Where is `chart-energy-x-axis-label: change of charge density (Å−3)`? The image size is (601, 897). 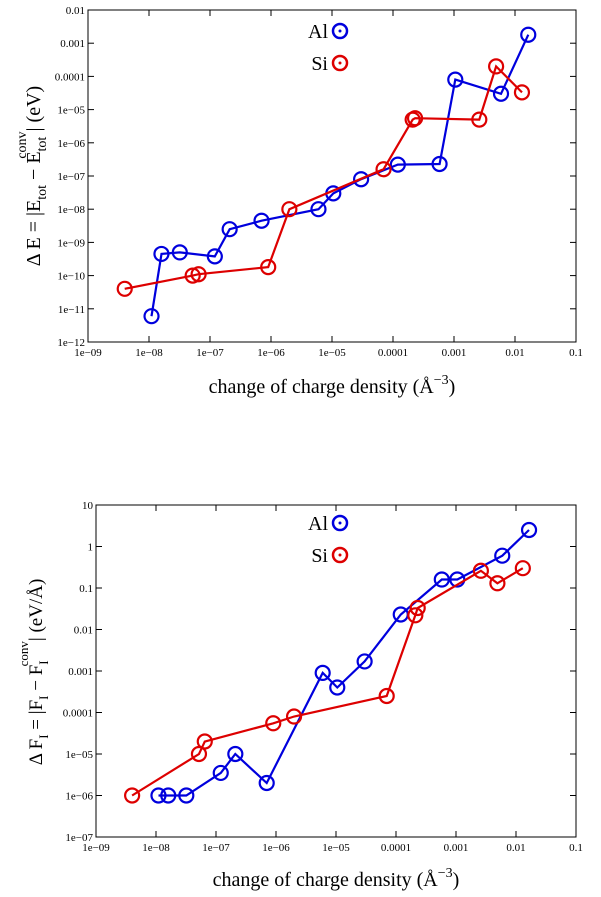
chart-energy-x-axis-label: change of charge density (Å−3) is located at coordinates (332, 385).